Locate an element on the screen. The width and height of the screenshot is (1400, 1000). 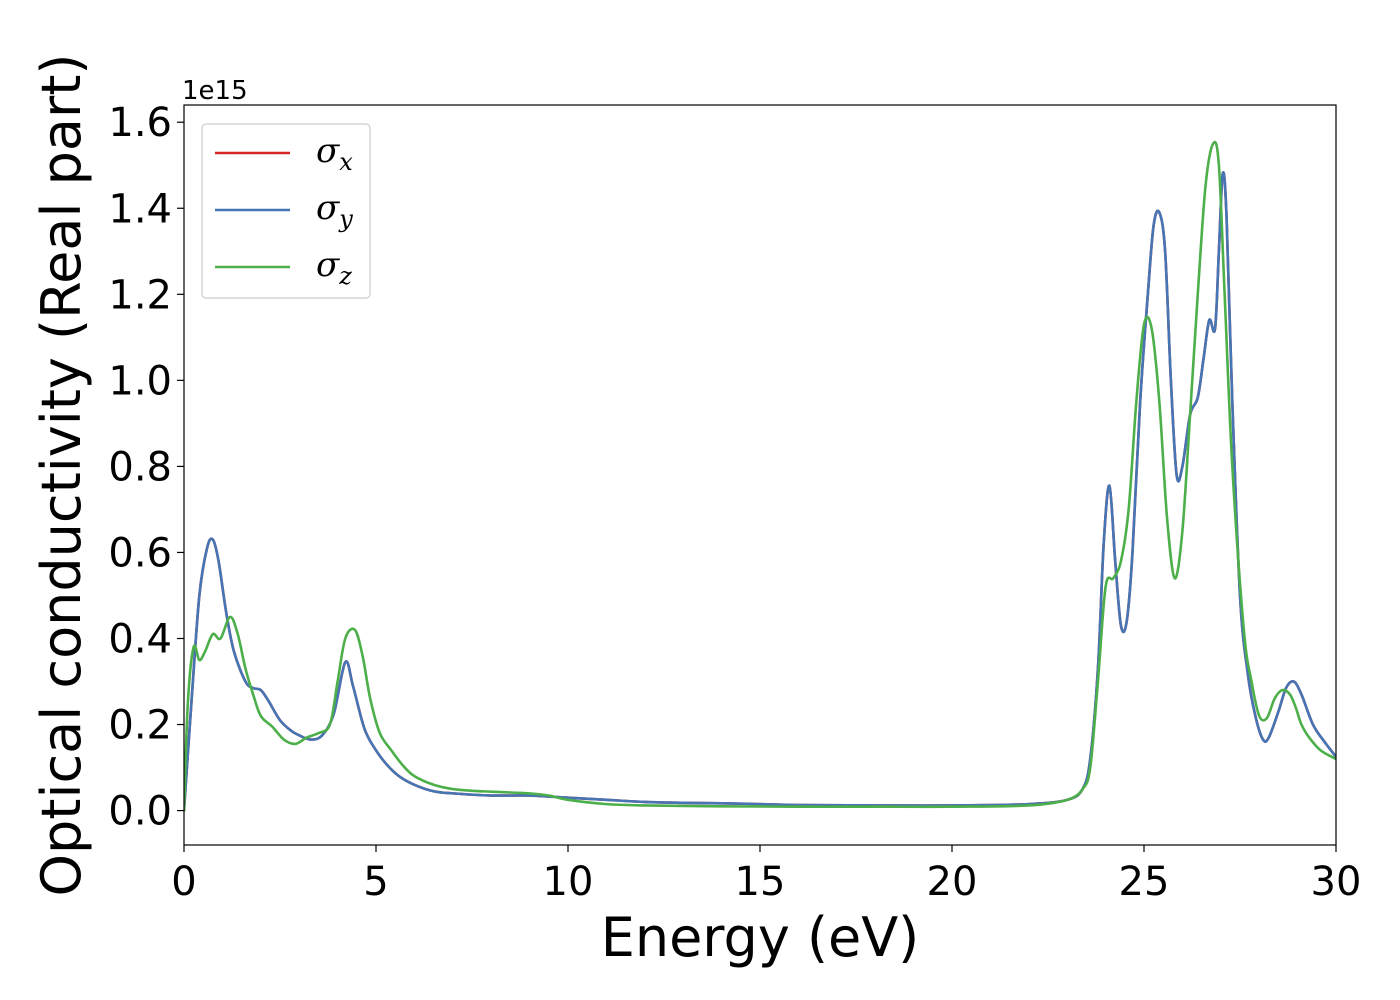
x-tick-label: 10 is located at coordinates (568, 882).